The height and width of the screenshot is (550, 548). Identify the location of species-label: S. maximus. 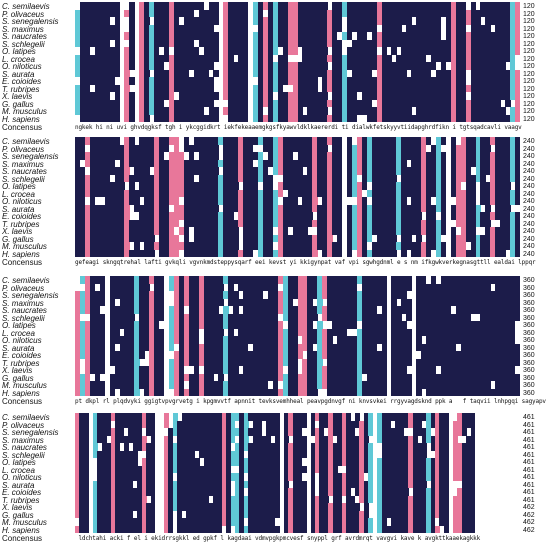
(23, 303).